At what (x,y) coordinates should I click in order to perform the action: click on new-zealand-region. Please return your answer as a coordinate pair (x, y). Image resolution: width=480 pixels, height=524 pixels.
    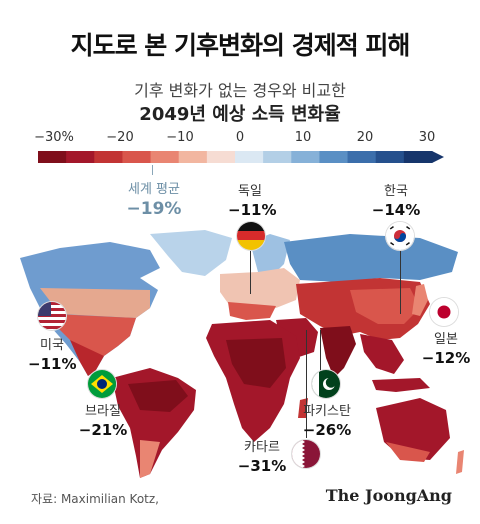
    Looking at the image, I should click on (460, 462).